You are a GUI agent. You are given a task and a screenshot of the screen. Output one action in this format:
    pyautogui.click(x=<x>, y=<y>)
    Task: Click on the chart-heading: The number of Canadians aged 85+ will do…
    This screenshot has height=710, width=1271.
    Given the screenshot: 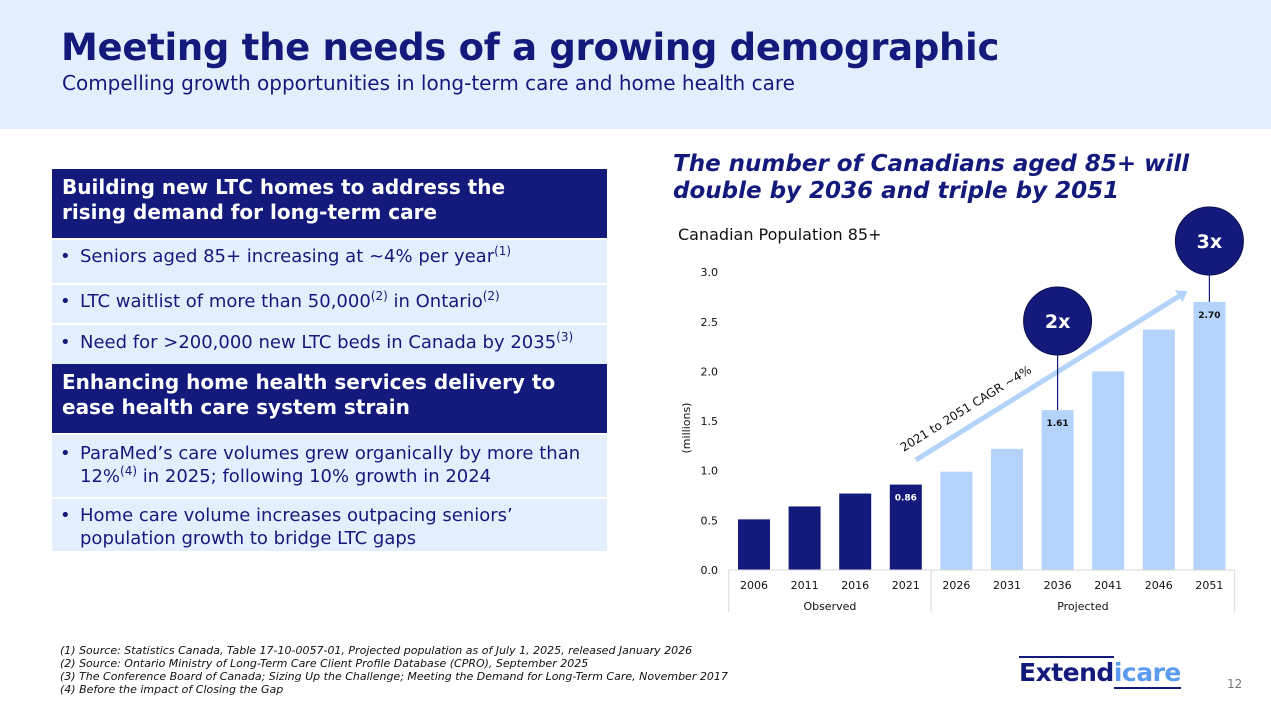 What is the action you would take?
    pyautogui.click(x=931, y=178)
    